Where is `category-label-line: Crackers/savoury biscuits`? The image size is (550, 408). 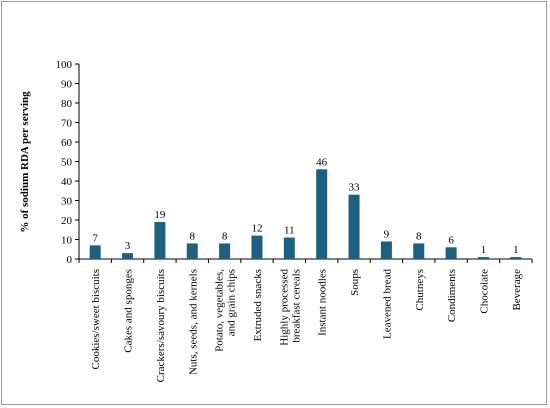
category-label-line: Crackers/savoury biscuits is located at coordinates (161, 325).